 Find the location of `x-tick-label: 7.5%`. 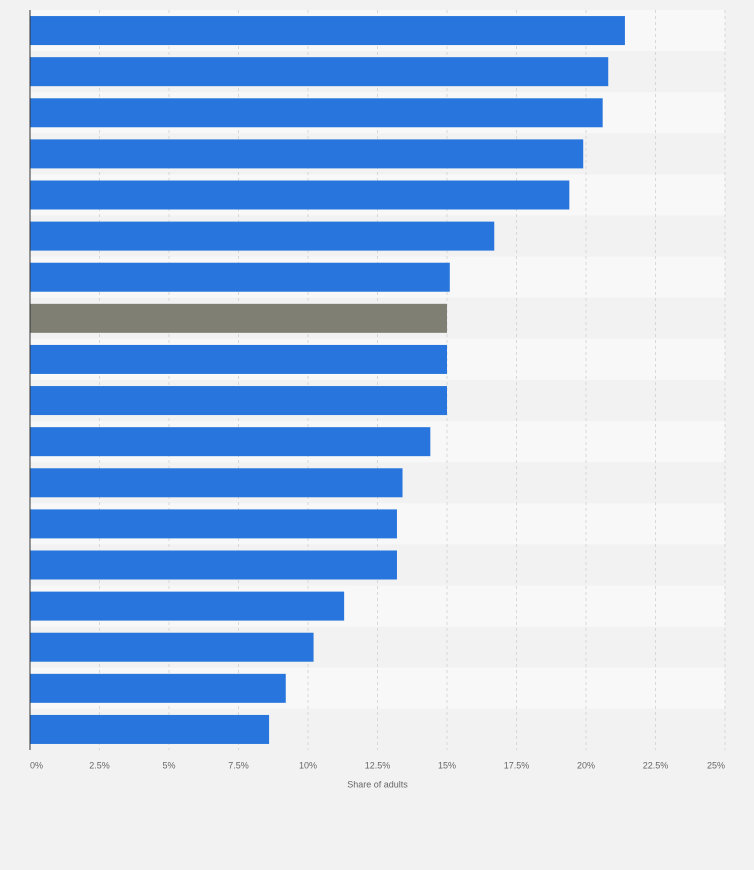

x-tick-label: 7.5% is located at coordinates (238, 765).